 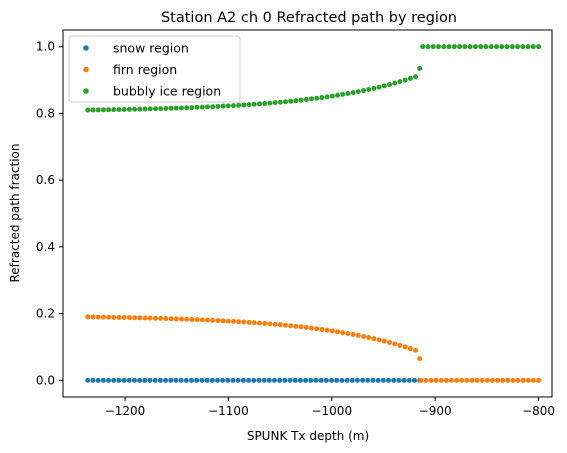 What do you see at coordinates (228, 411) in the screenshot?
I see `x-tick-label: −1100` at bounding box center [228, 411].